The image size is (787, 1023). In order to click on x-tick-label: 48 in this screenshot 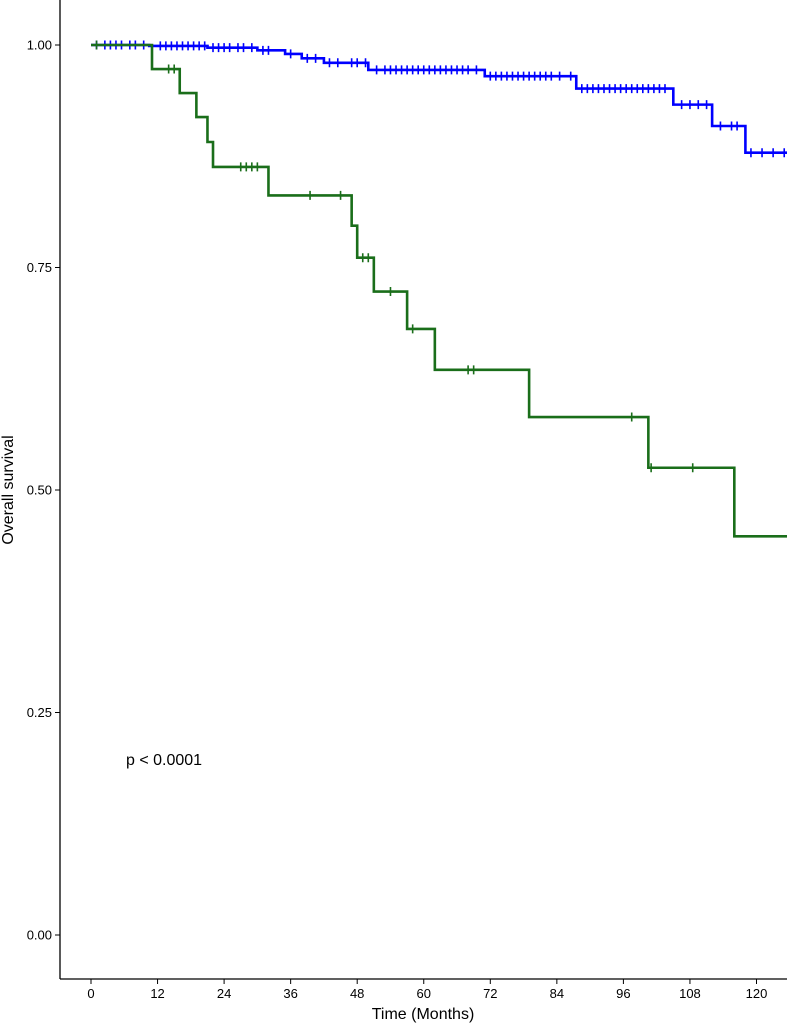, I will do `click(357, 993)`.